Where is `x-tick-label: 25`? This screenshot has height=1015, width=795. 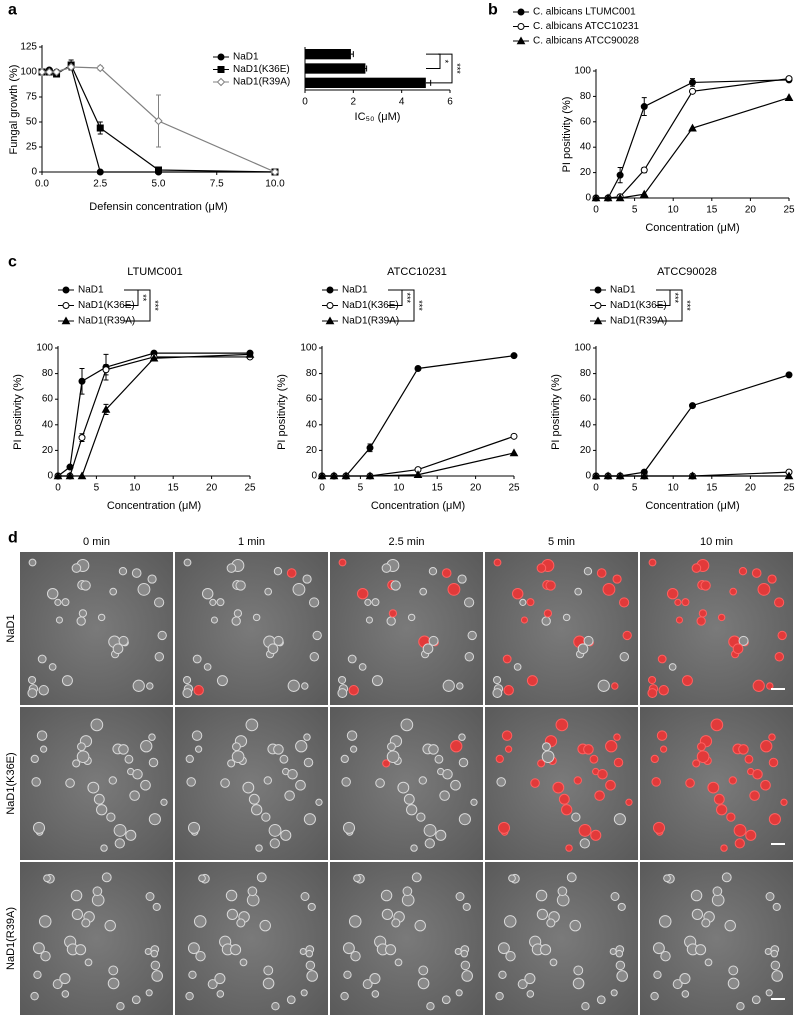 x-tick-label: 25 is located at coordinates (250, 488).